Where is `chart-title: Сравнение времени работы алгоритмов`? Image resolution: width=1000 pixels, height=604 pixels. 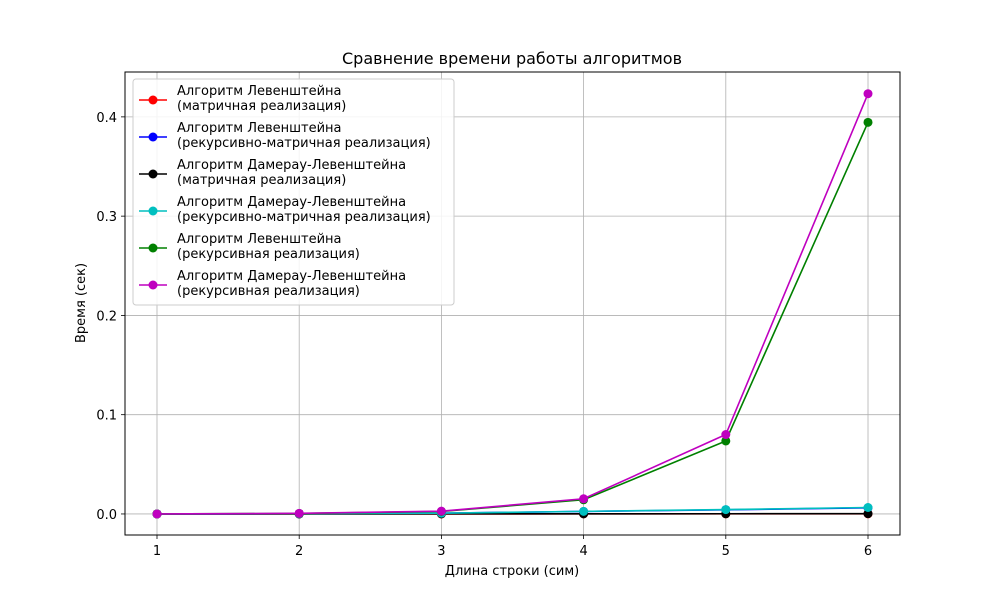
chart-title: Сравнение времени работы алгоритмов is located at coordinates (512, 58).